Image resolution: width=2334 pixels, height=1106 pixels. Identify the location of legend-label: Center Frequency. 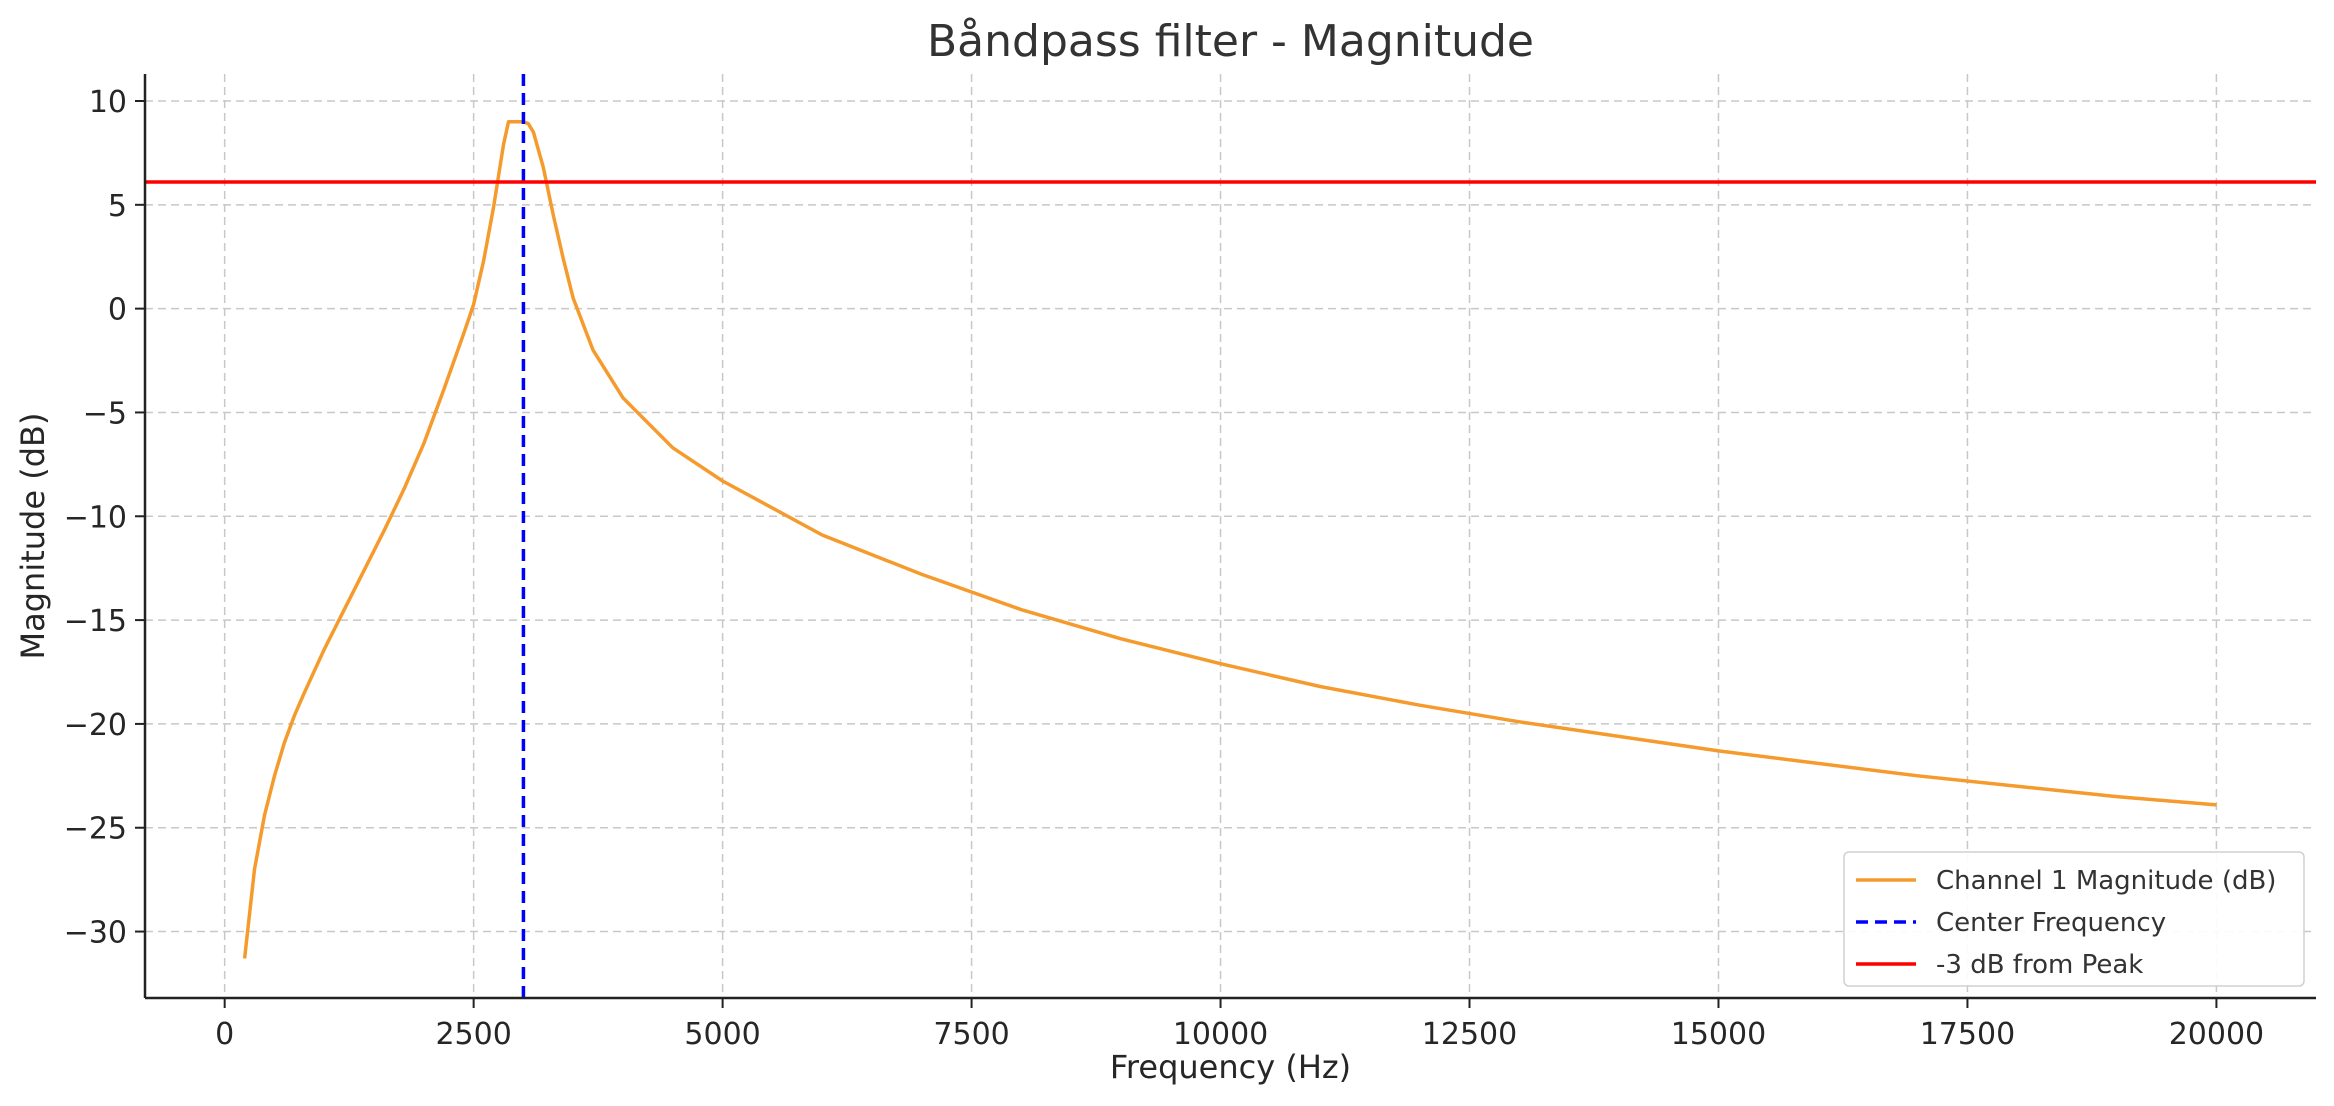
(2051, 923).